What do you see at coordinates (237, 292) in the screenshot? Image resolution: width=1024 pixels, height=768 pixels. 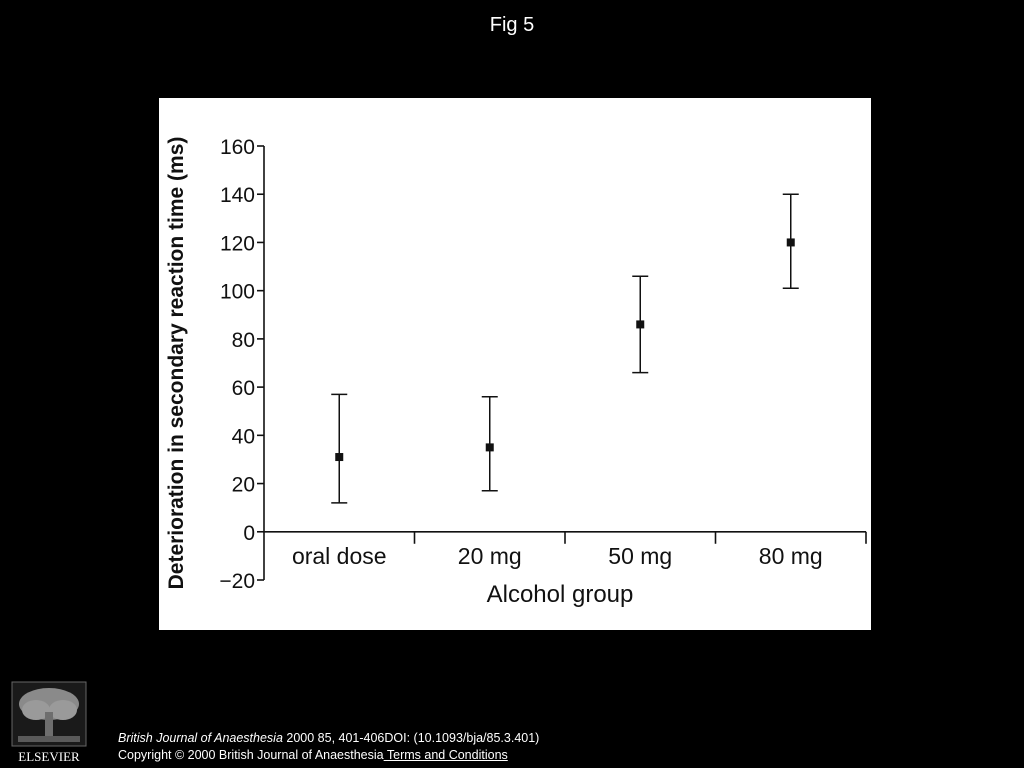 I see `y-tick-label: 100` at bounding box center [237, 292].